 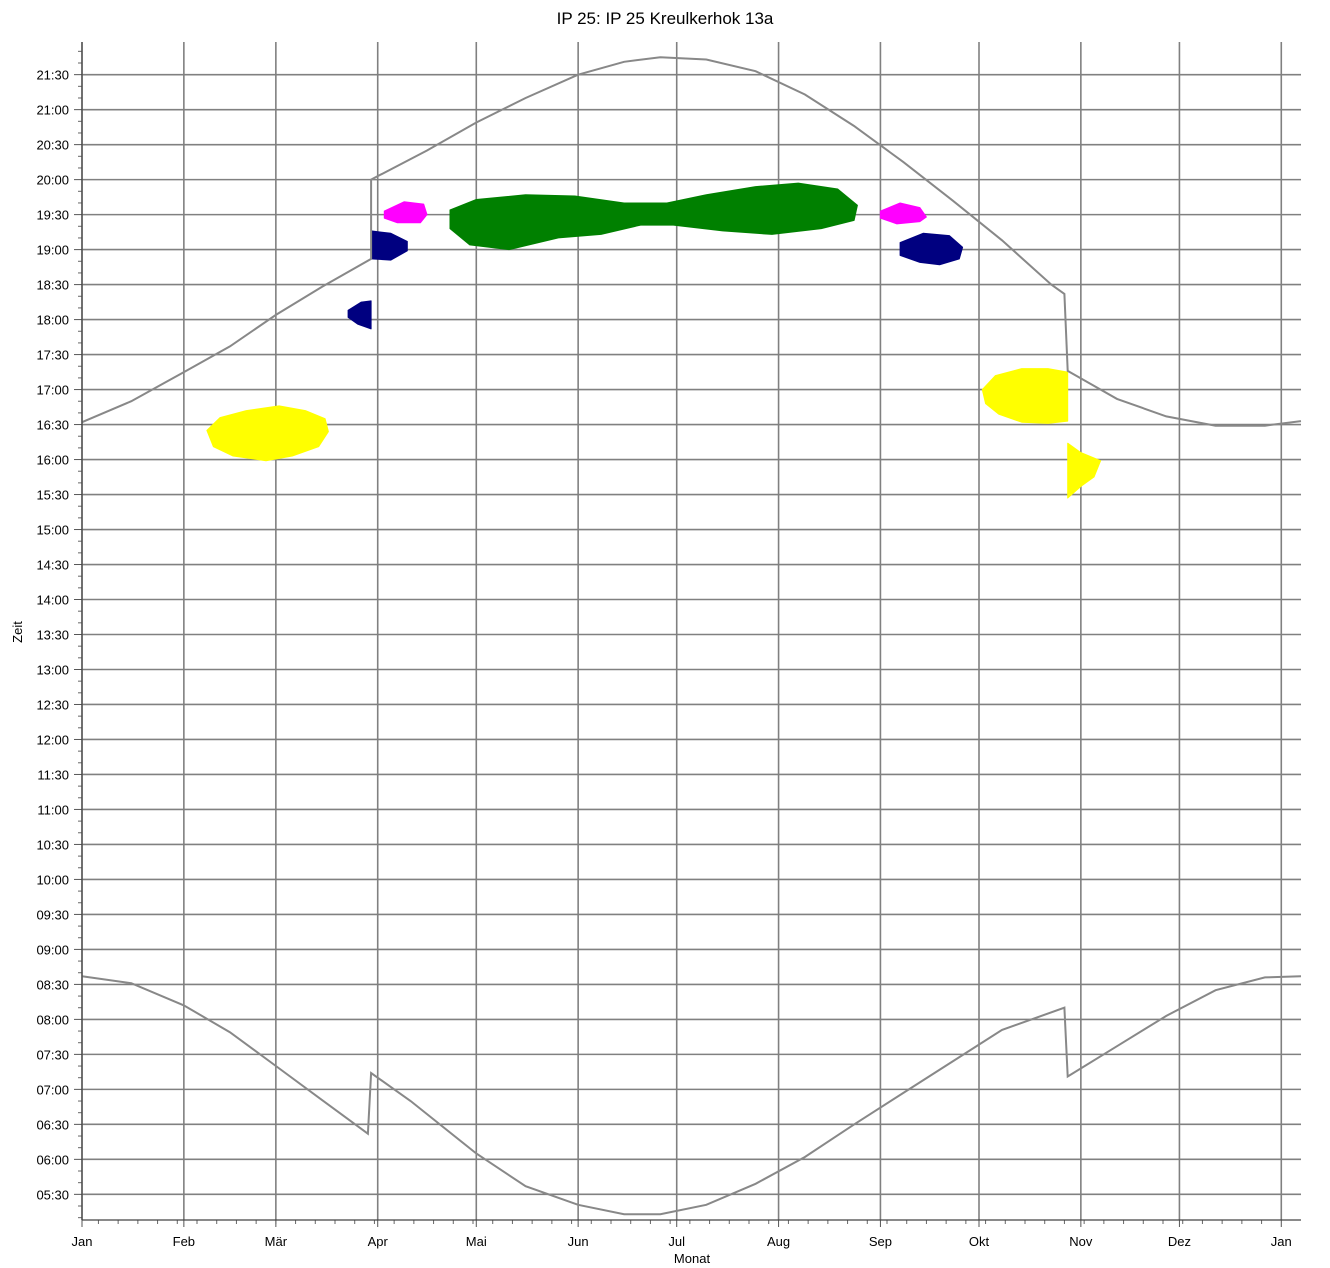 I want to click on y-tick-label: 11:00, so click(x=53, y=809).